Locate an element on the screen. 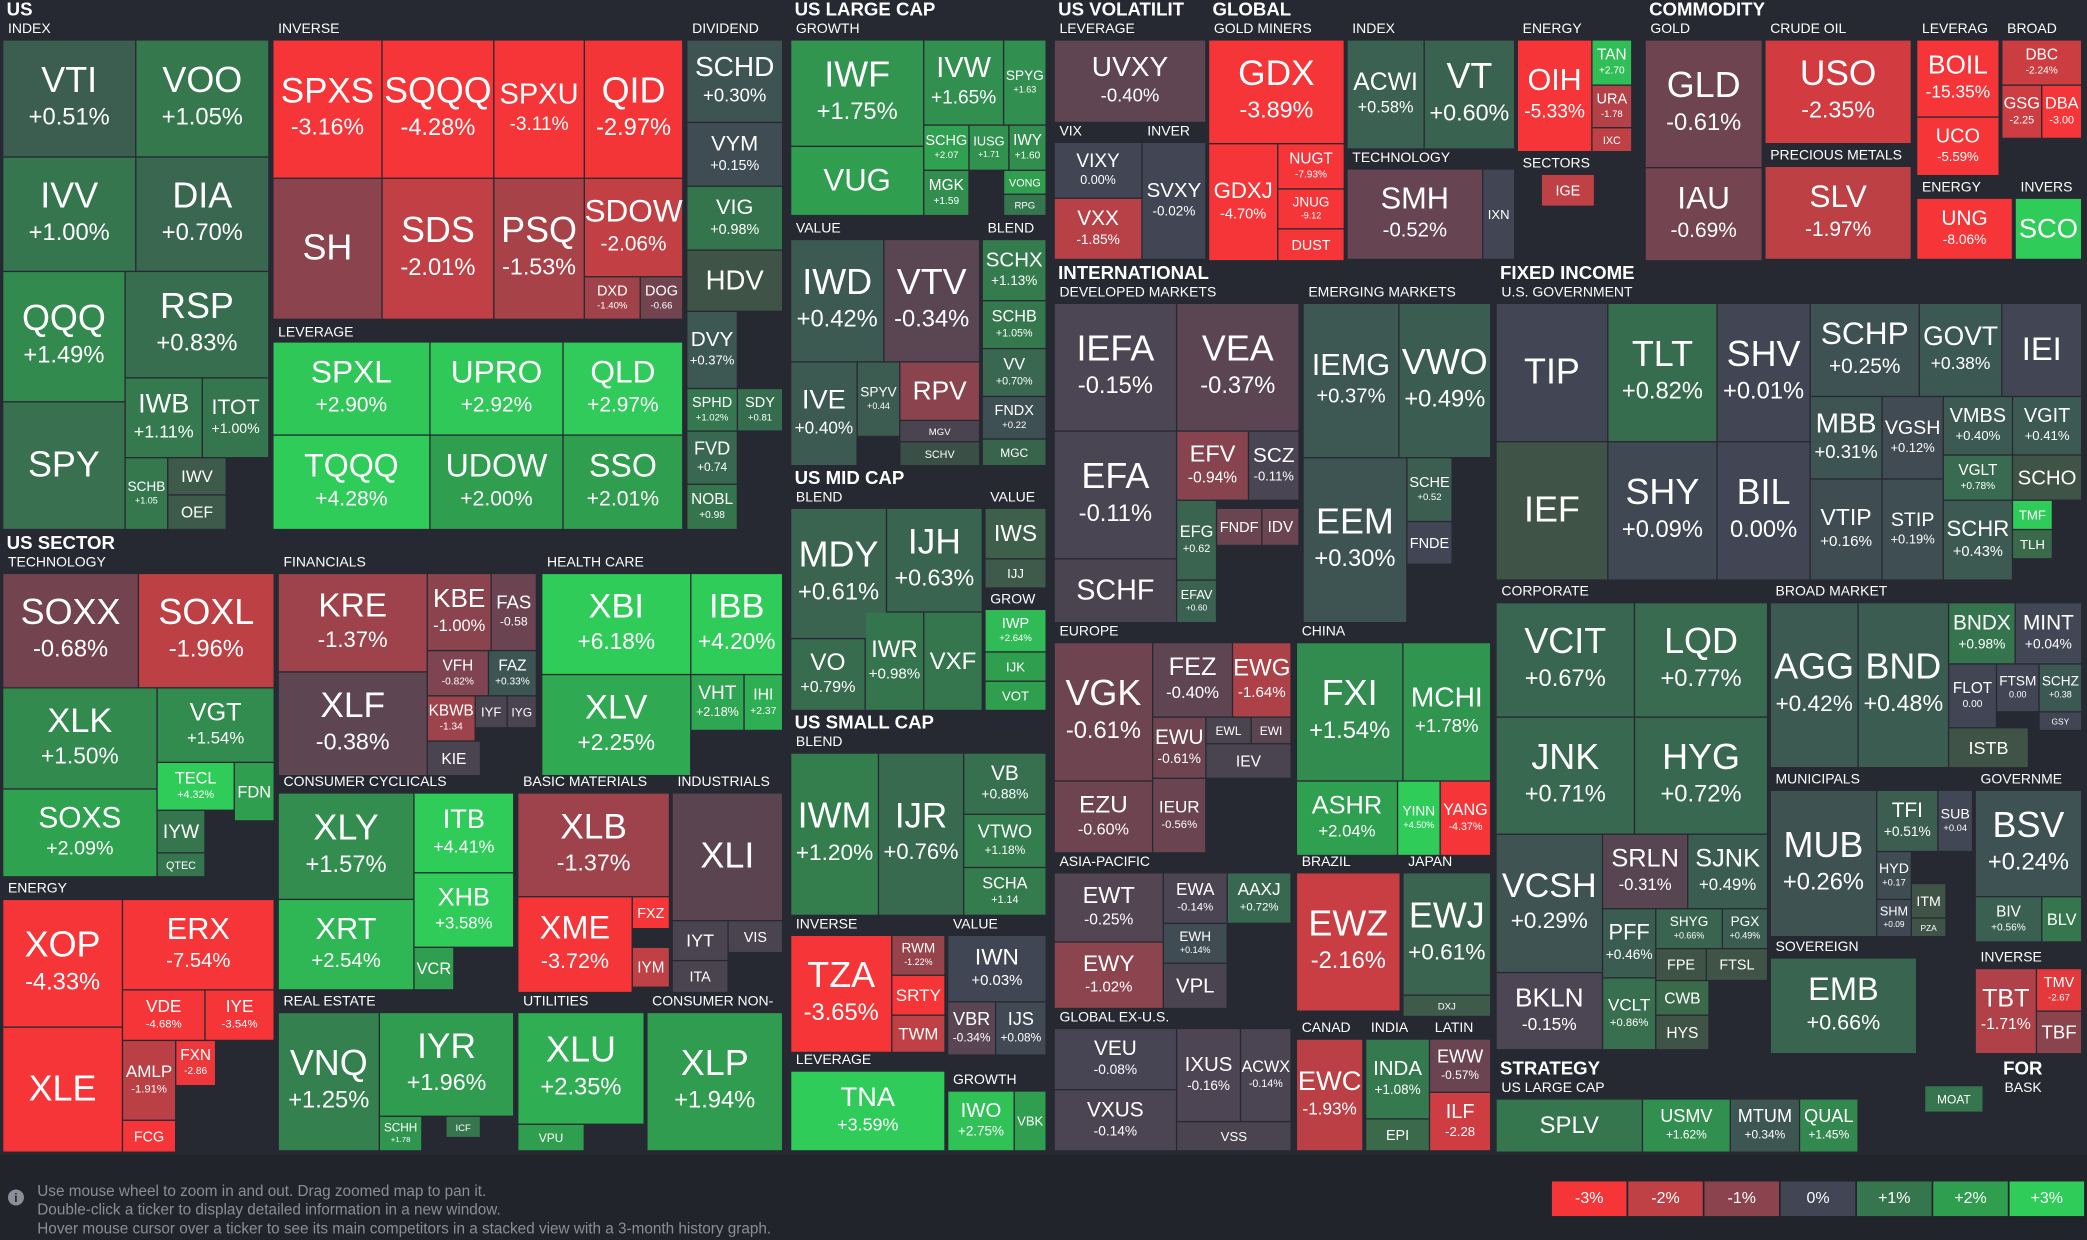 Image resolution: width=2087 pixels, height=1240 pixels. tile: IJJ is located at coordinates (1015, 573).